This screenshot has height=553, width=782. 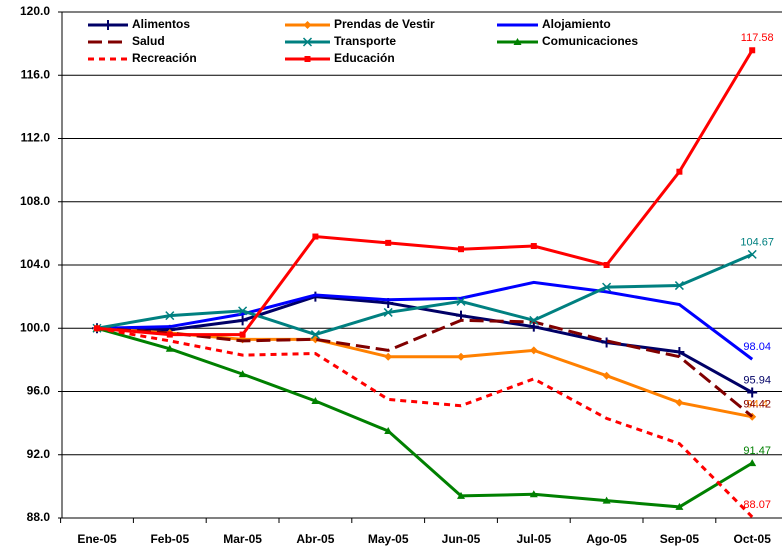 I want to click on data-label: 117.58, so click(x=757, y=38).